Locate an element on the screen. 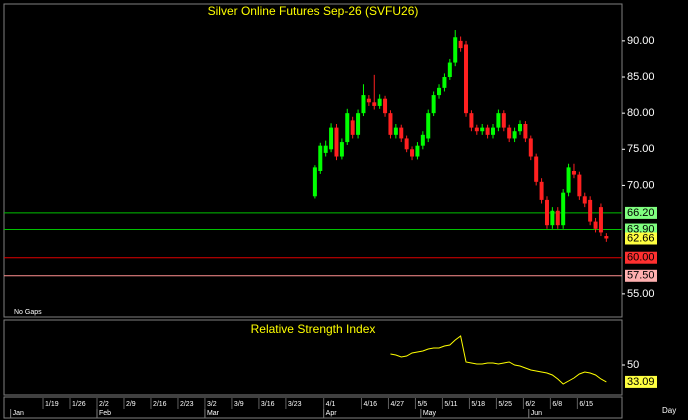 This screenshot has height=420, width=688. month-label: Feb is located at coordinates (105, 413).